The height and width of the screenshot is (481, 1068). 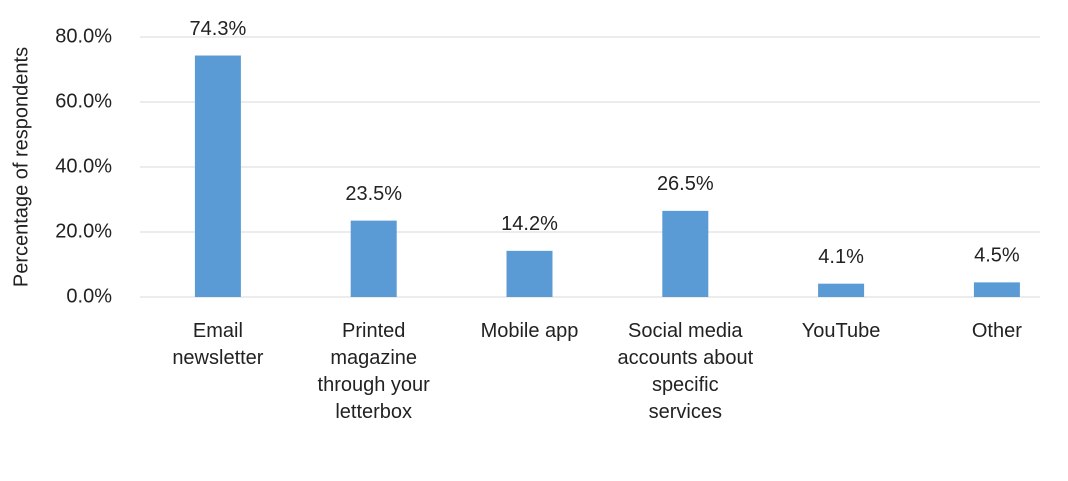 What do you see at coordinates (685, 184) in the screenshot?
I see `value-label: 26.5%` at bounding box center [685, 184].